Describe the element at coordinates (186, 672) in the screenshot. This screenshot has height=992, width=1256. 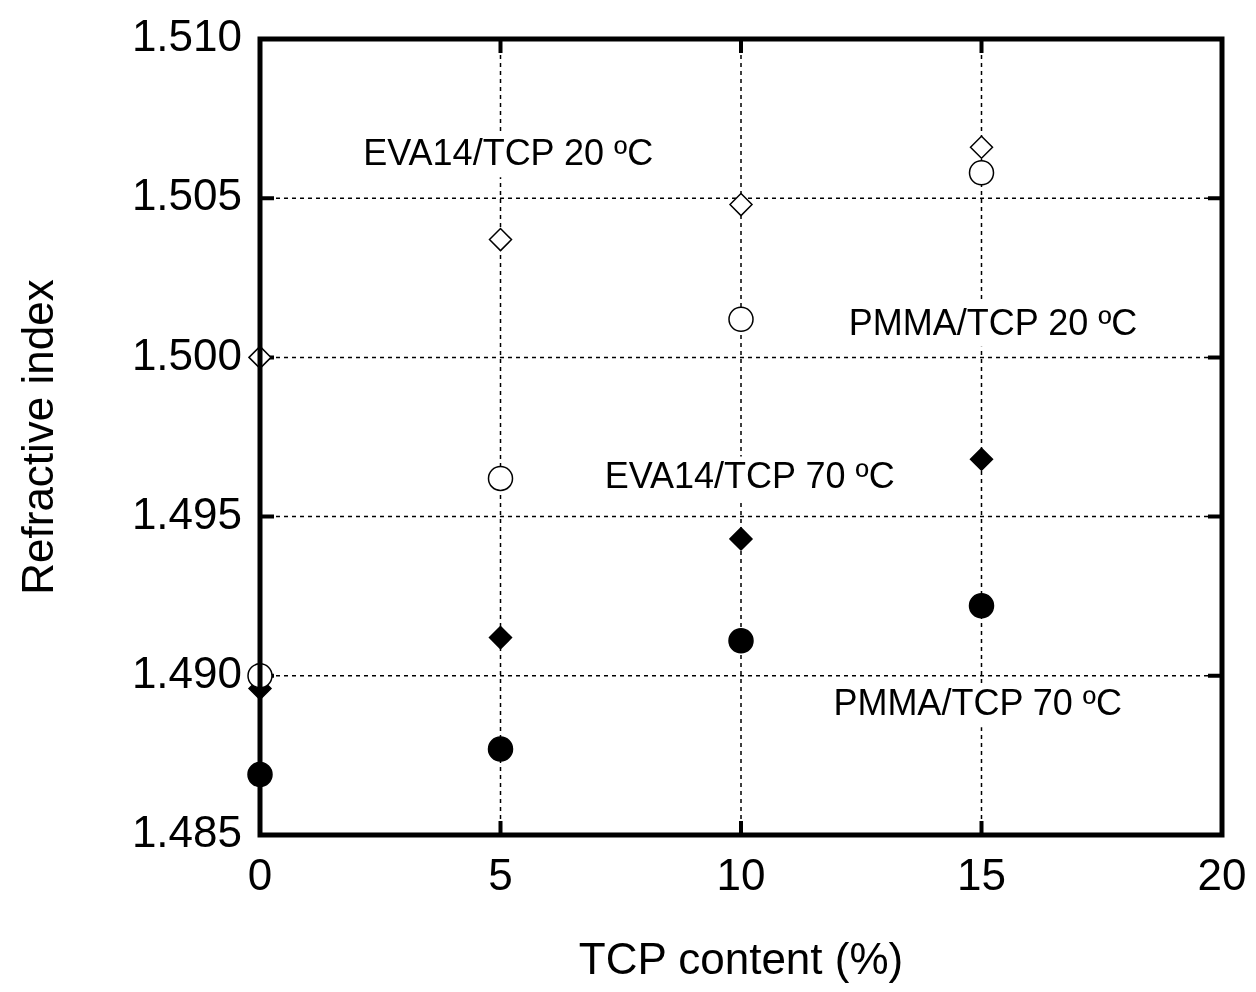
I see `y-tick-label: 1.490` at that location.